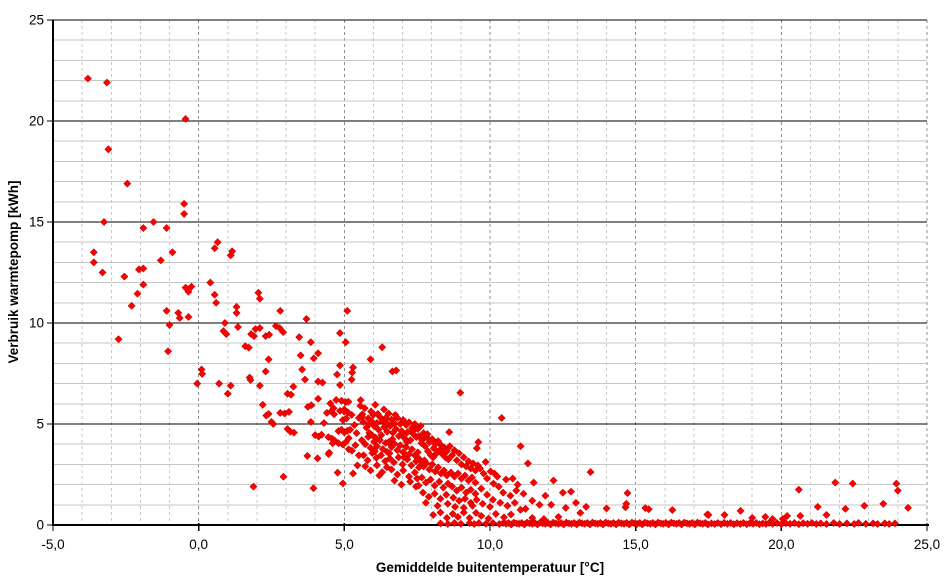 This screenshot has height=583, width=950. Describe the element at coordinates (36, 121) in the screenshot. I see `y-tick-label: 20` at that location.